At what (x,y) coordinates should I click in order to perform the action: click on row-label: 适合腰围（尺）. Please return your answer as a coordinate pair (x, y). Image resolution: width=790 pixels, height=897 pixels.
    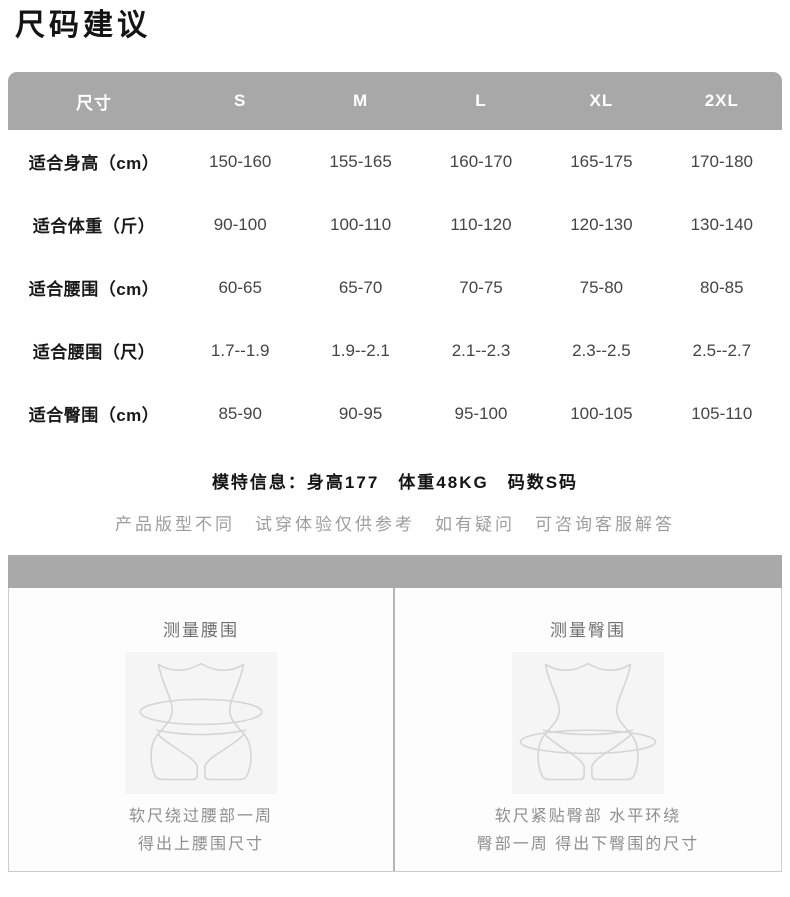
    Looking at the image, I should click on (94, 352).